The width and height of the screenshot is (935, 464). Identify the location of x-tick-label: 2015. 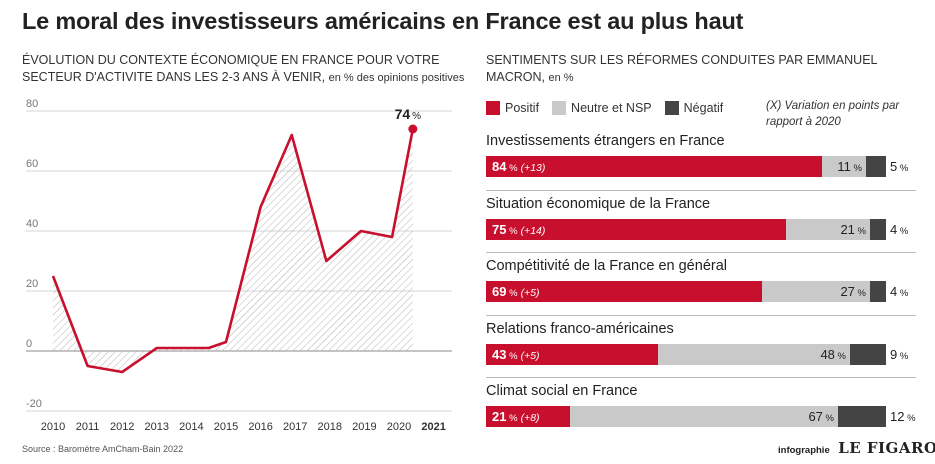
(226, 427).